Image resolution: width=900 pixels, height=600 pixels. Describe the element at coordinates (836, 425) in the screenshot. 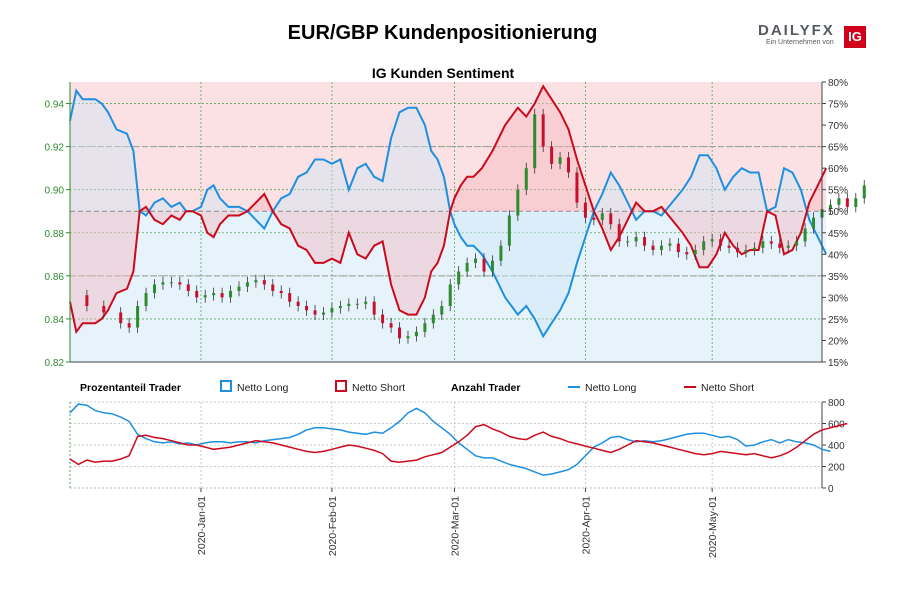

I see `bottom-y-tick-label: 600` at that location.